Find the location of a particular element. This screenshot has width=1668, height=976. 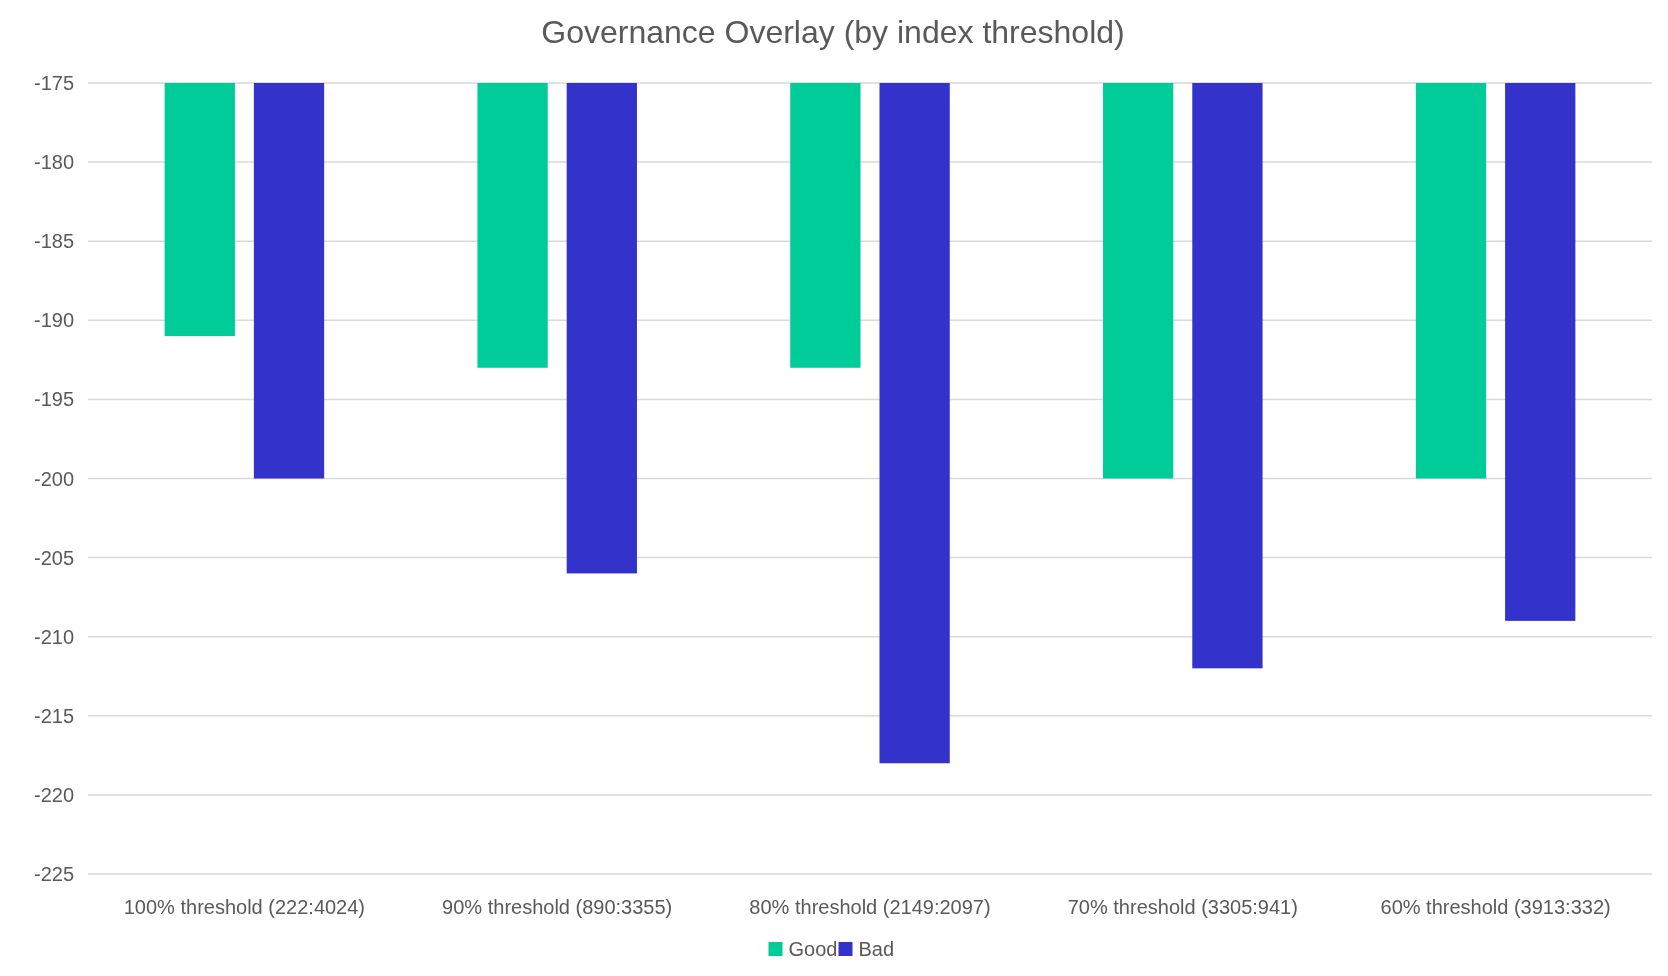

y-tick-label: -220 is located at coordinates (53, 794).